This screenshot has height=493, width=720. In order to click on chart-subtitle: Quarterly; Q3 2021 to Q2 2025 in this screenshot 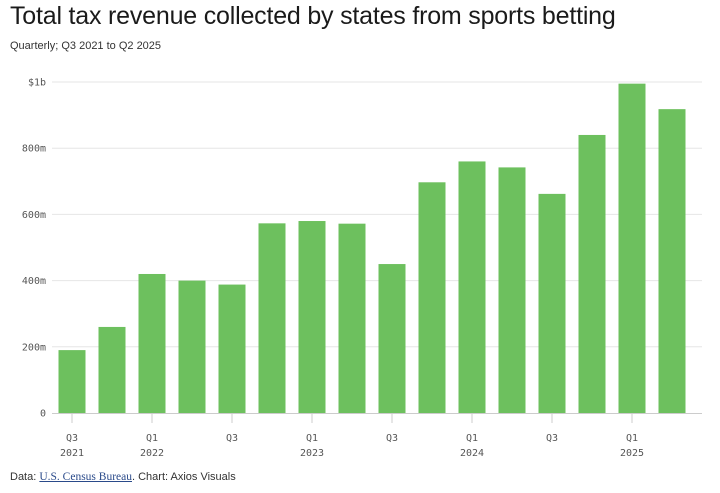, I will do `click(86, 46)`.